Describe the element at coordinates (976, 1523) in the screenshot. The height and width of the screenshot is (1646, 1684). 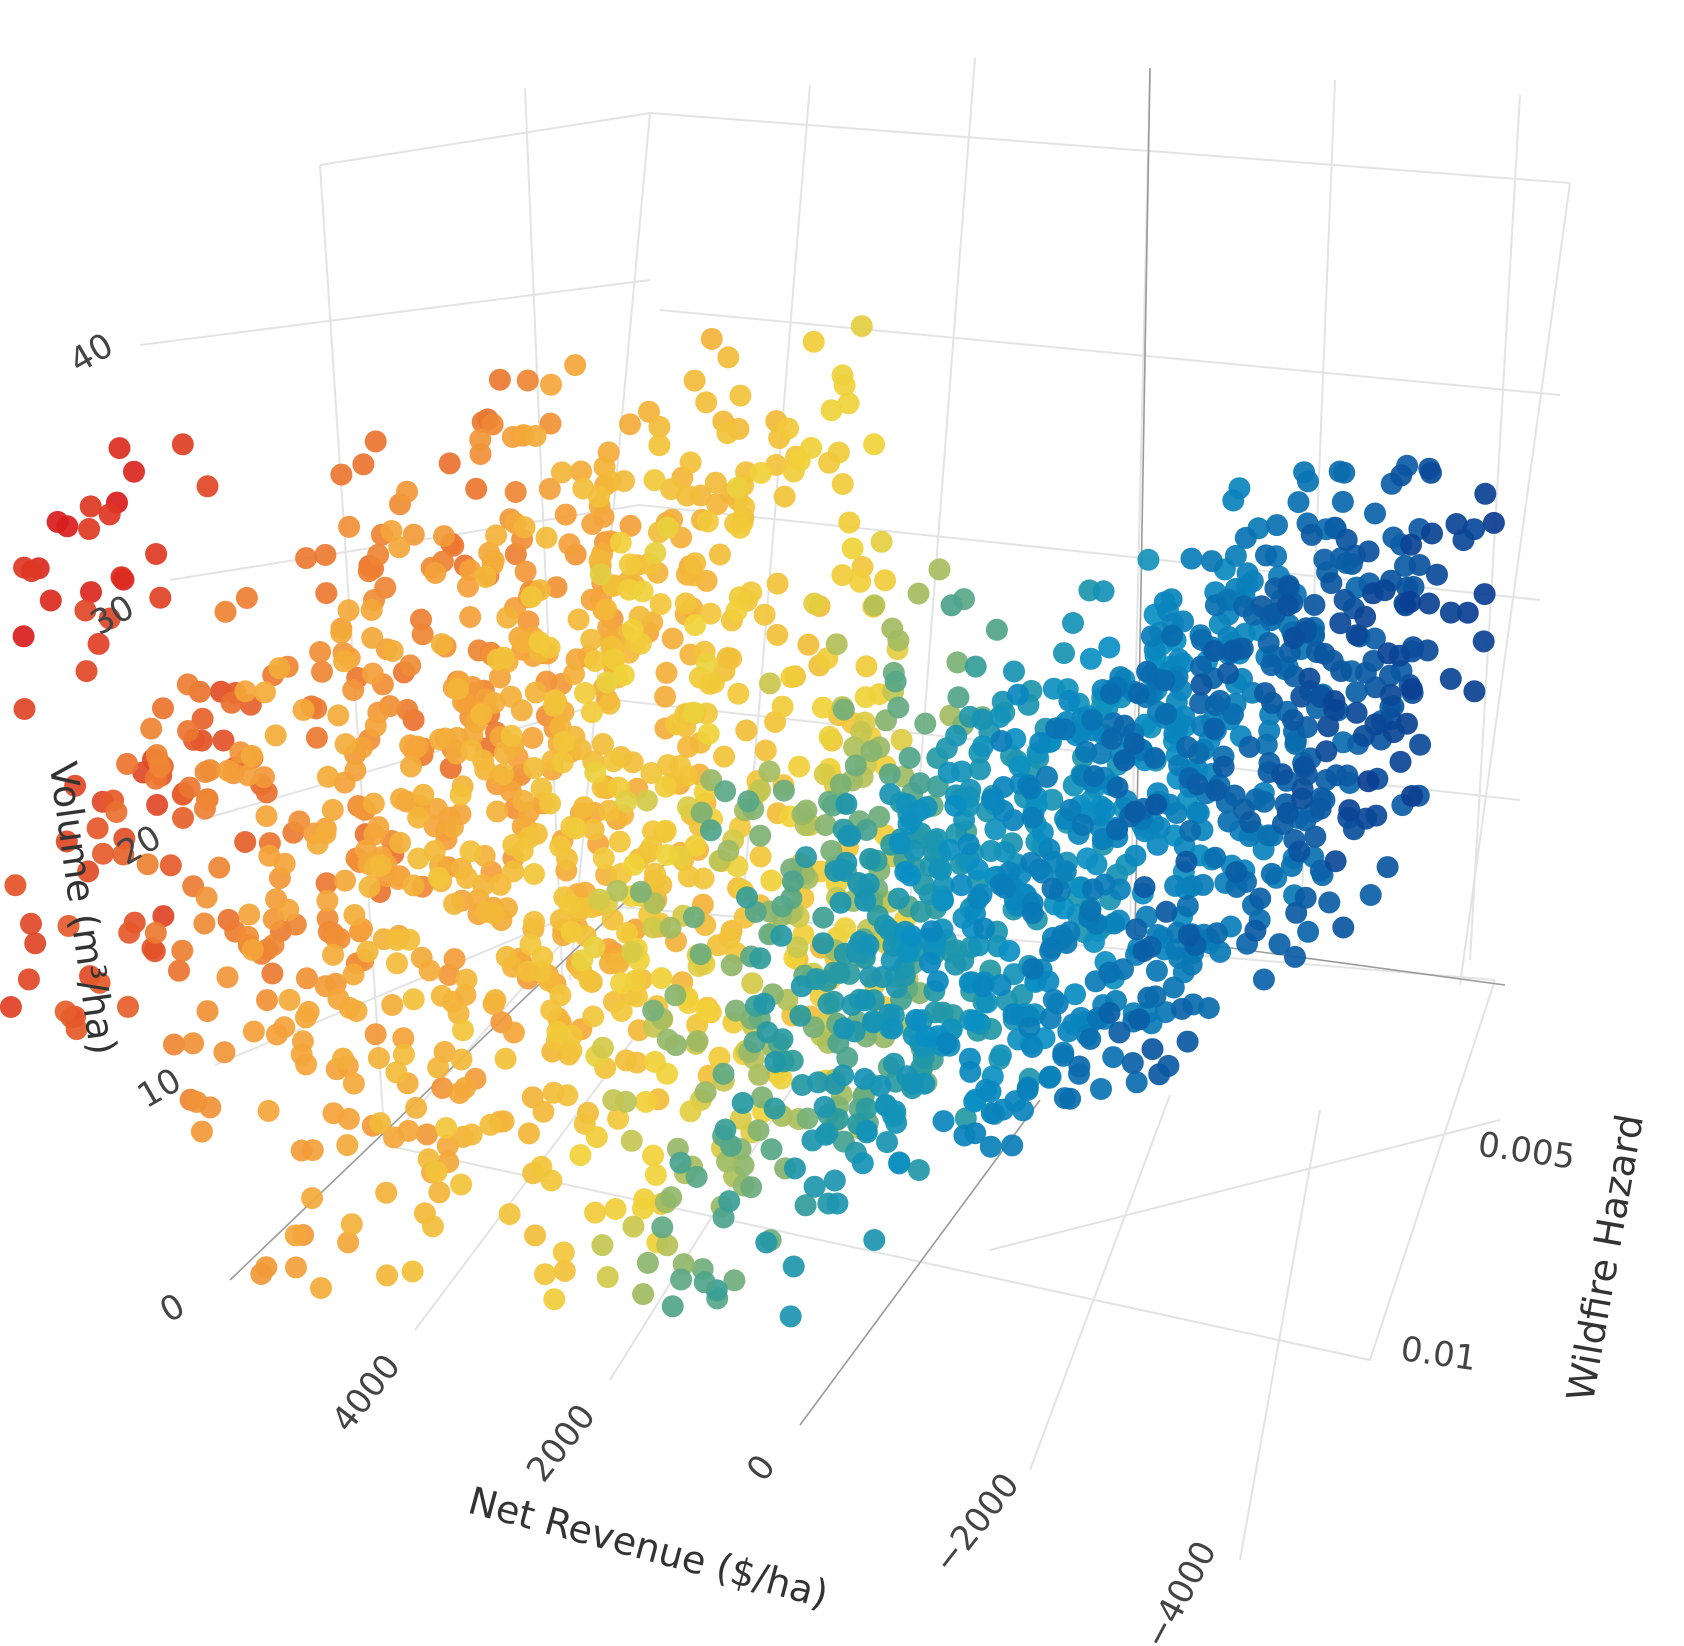
I see `x-tick-label: −2000` at that location.